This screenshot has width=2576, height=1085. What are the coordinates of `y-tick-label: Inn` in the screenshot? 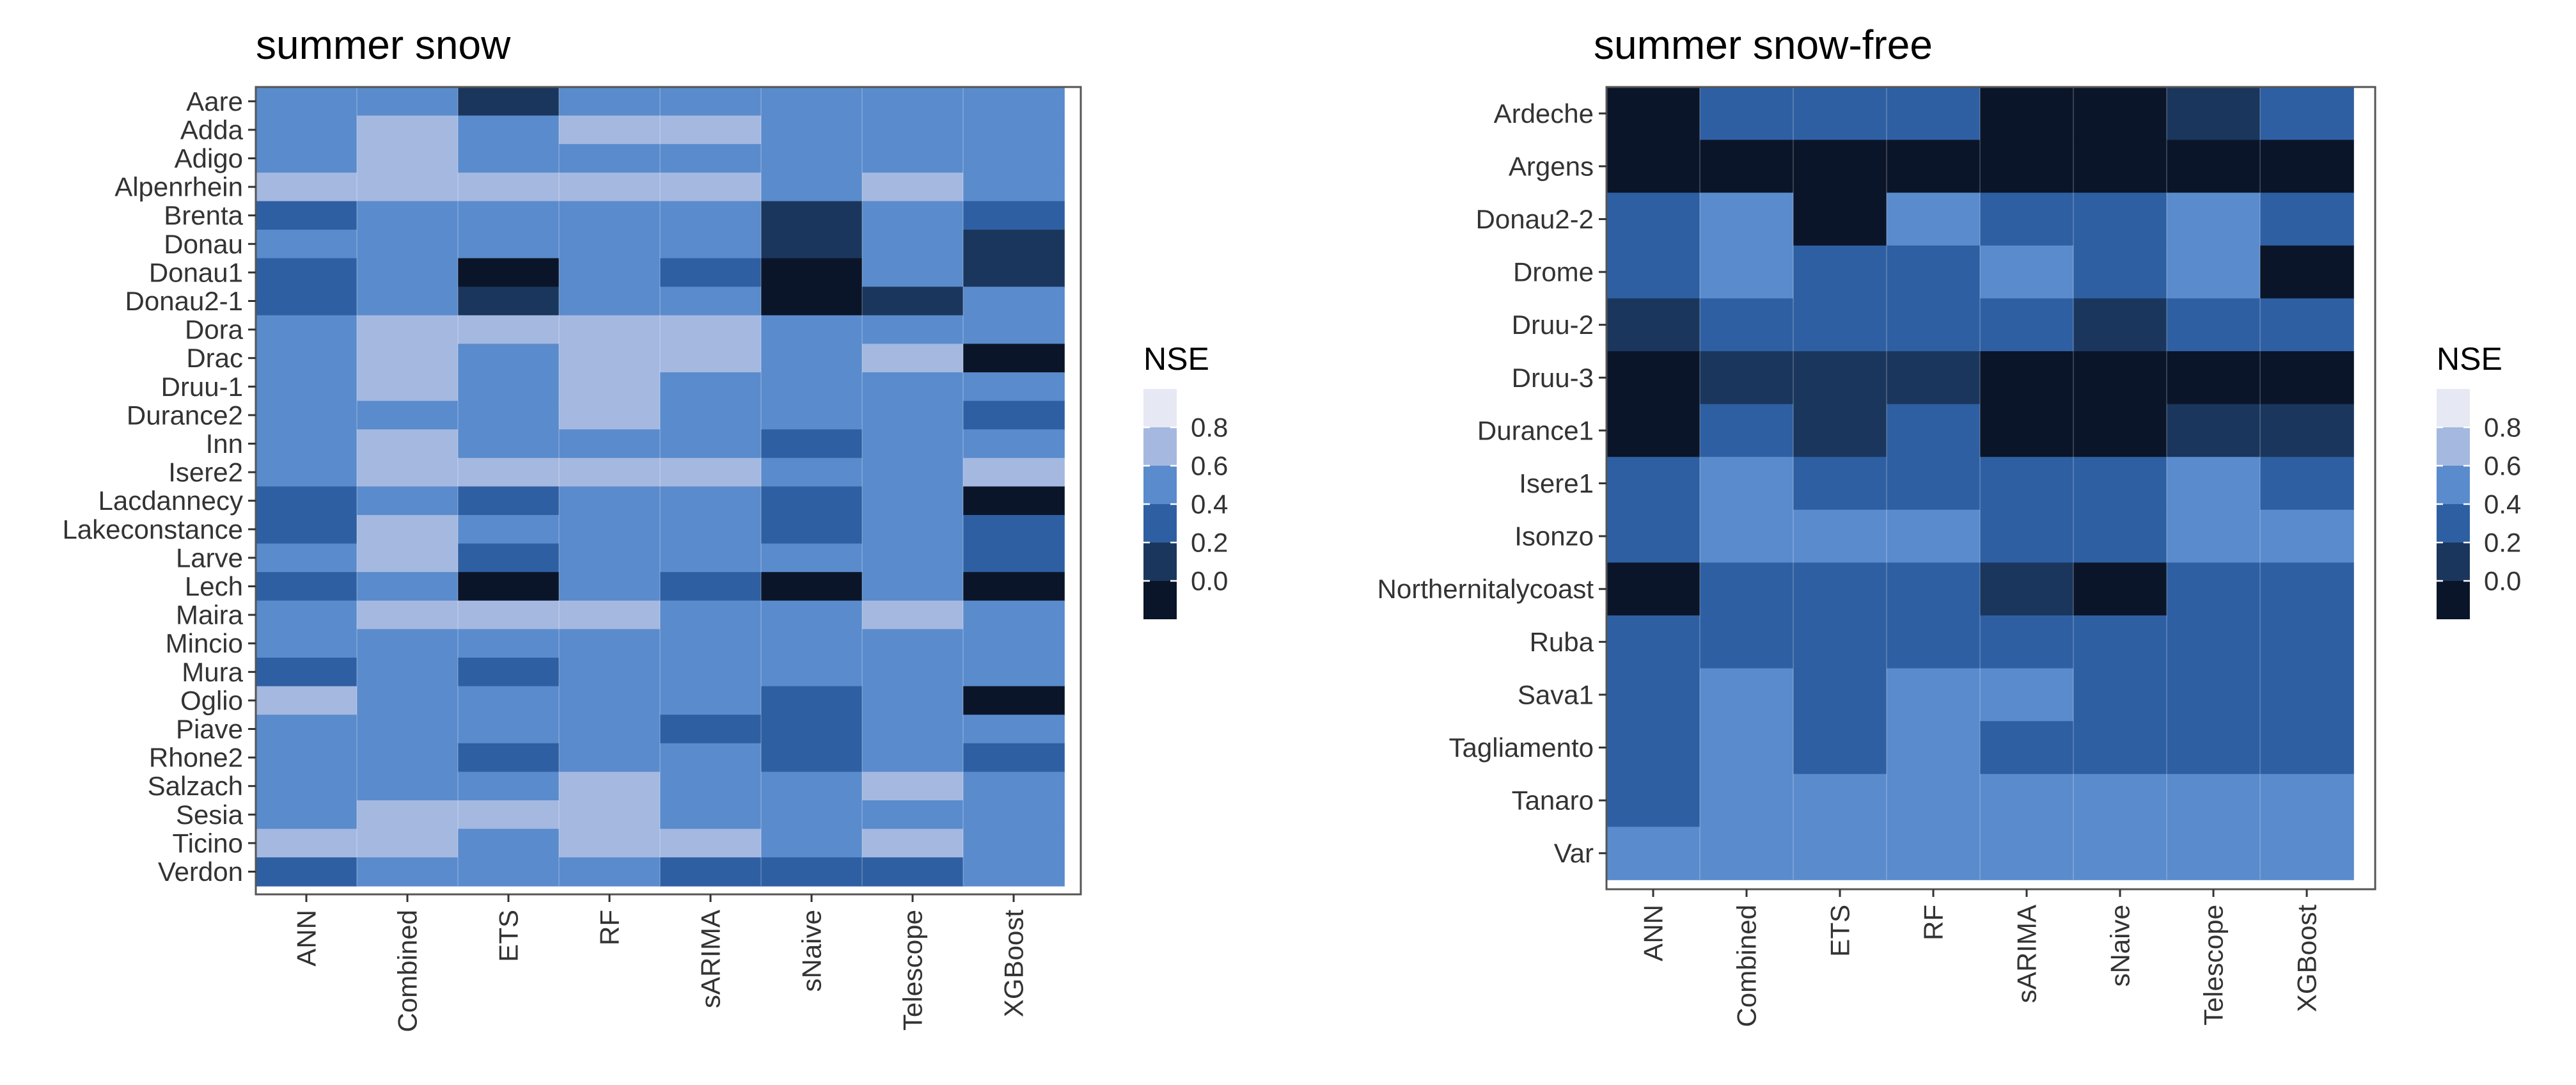 It's located at (224, 444).